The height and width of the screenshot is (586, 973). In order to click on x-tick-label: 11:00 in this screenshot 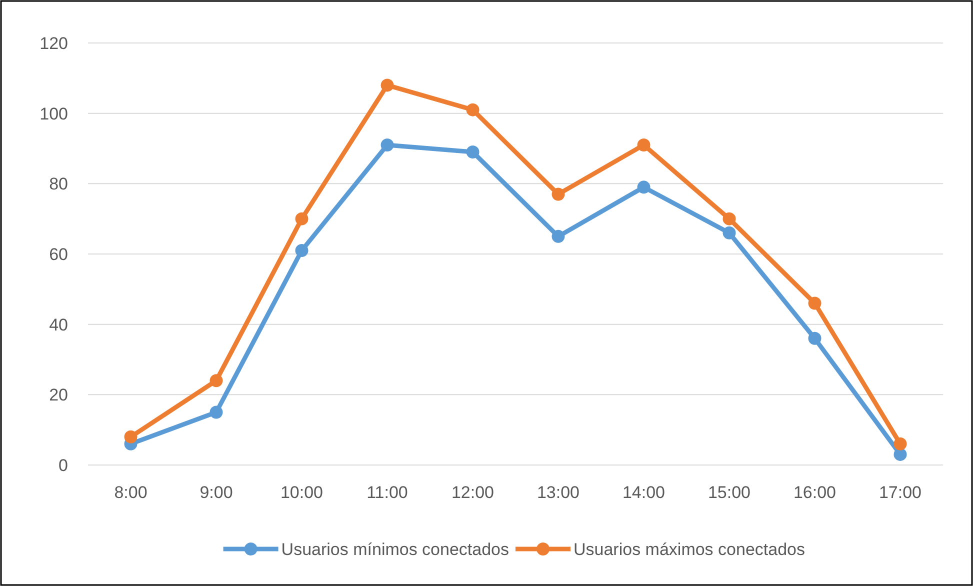, I will do `click(387, 492)`.